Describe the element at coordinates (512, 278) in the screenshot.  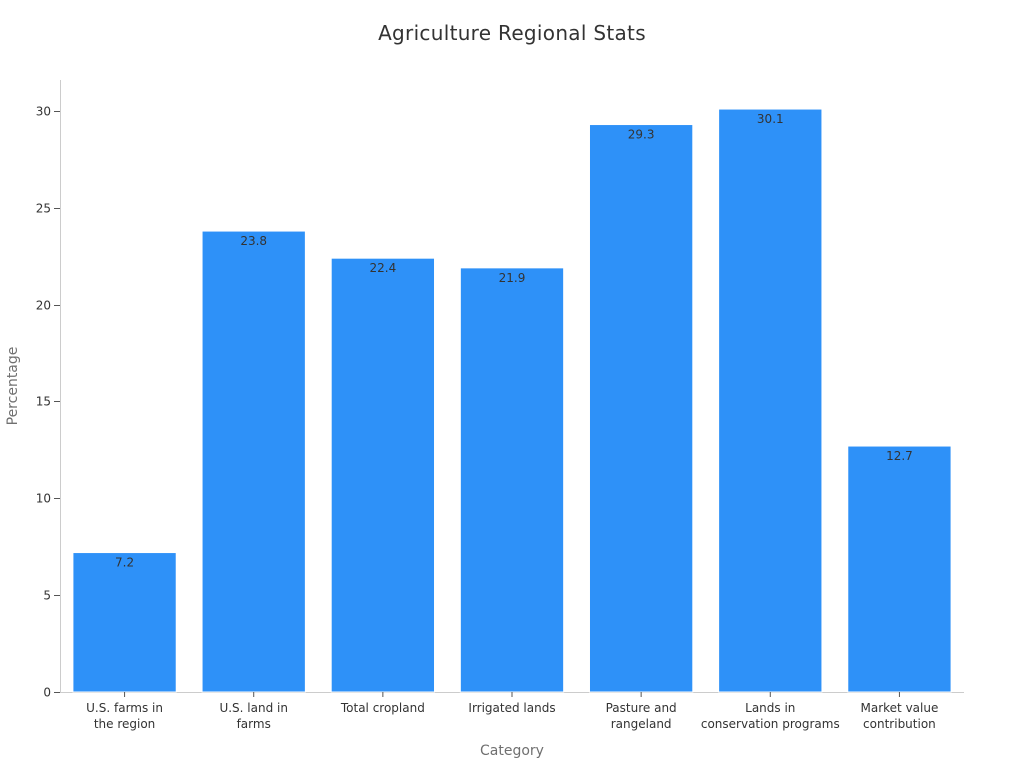
I see `bar-value-label: 21.9` at that location.